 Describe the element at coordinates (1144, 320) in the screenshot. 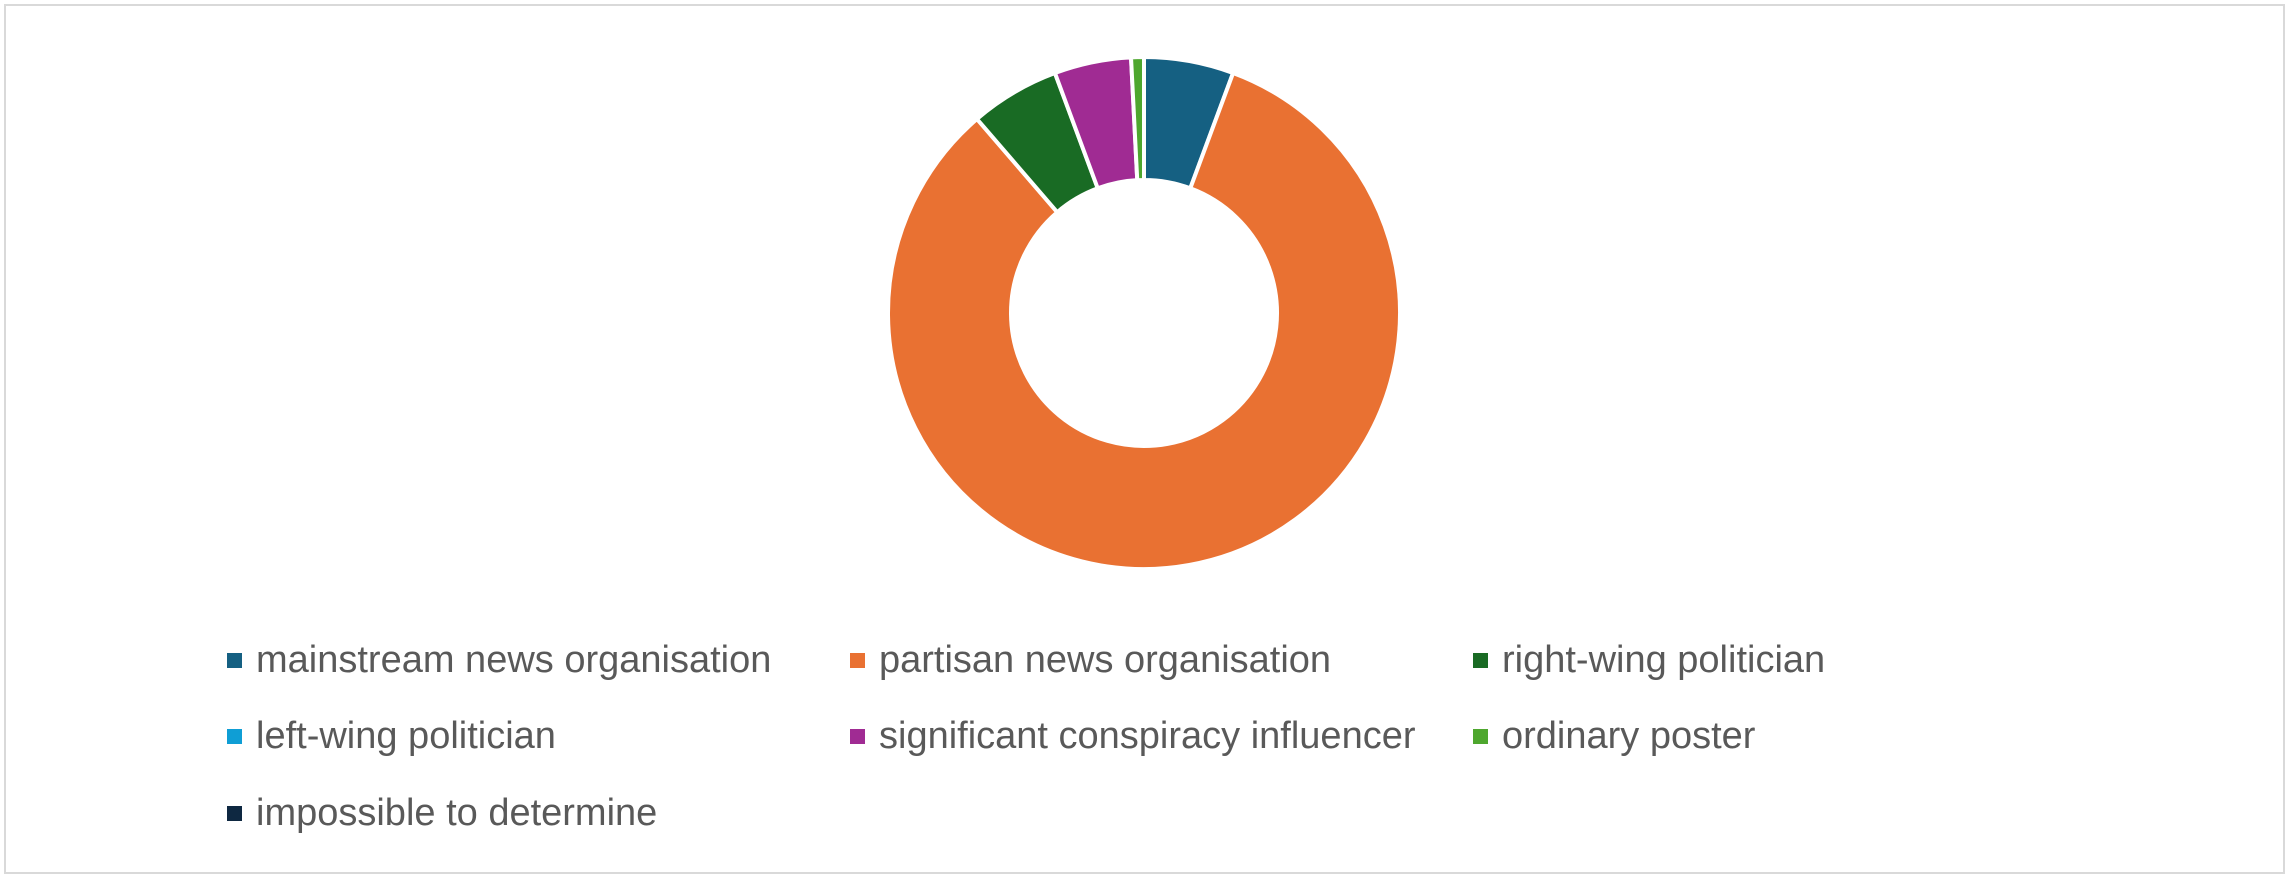

I see `slice-partisan-news-organisation` at that location.